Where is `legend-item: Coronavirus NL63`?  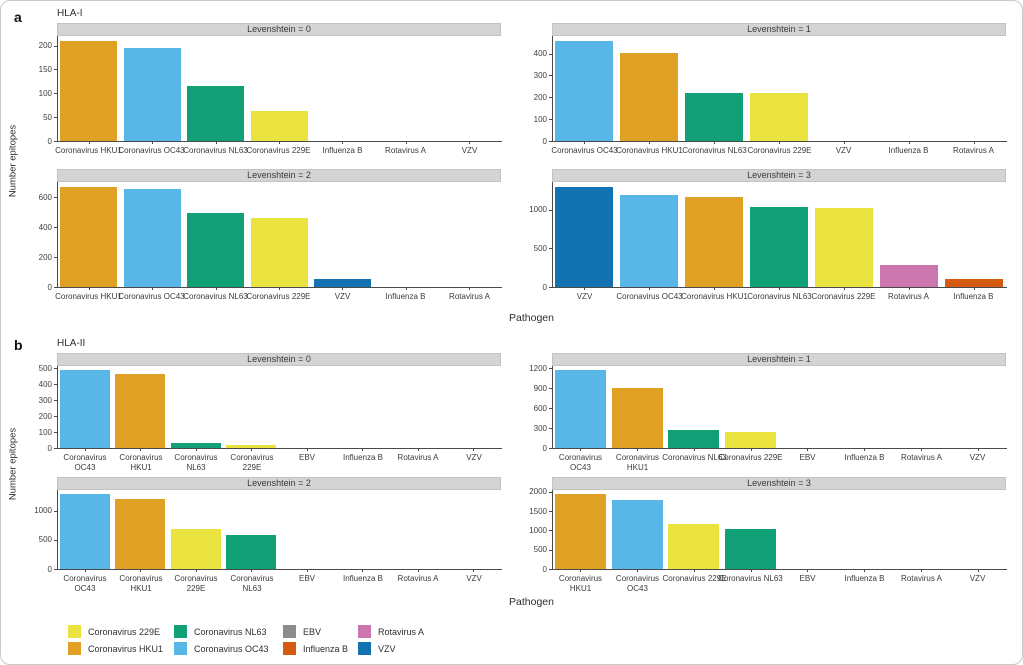 legend-item: Coronavirus NL63 is located at coordinates (220, 631).